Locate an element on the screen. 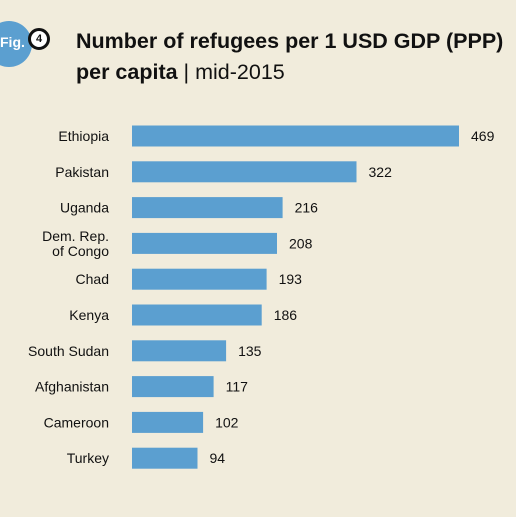 This screenshot has height=517, width=516. value-label-pakistan: 322 is located at coordinates (381, 172).